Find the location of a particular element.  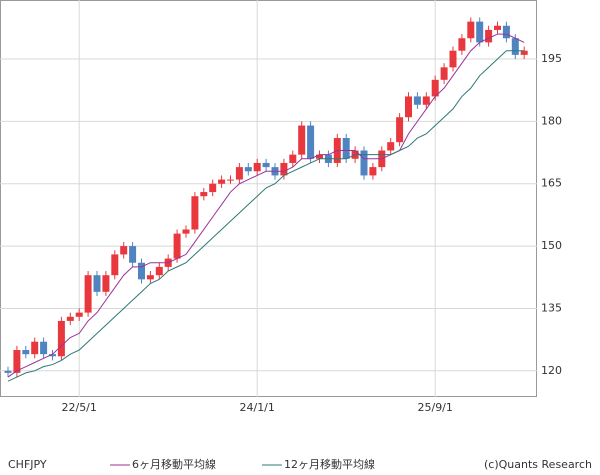

legend-label: 6ヶ月移動平均線 is located at coordinates (174, 464).